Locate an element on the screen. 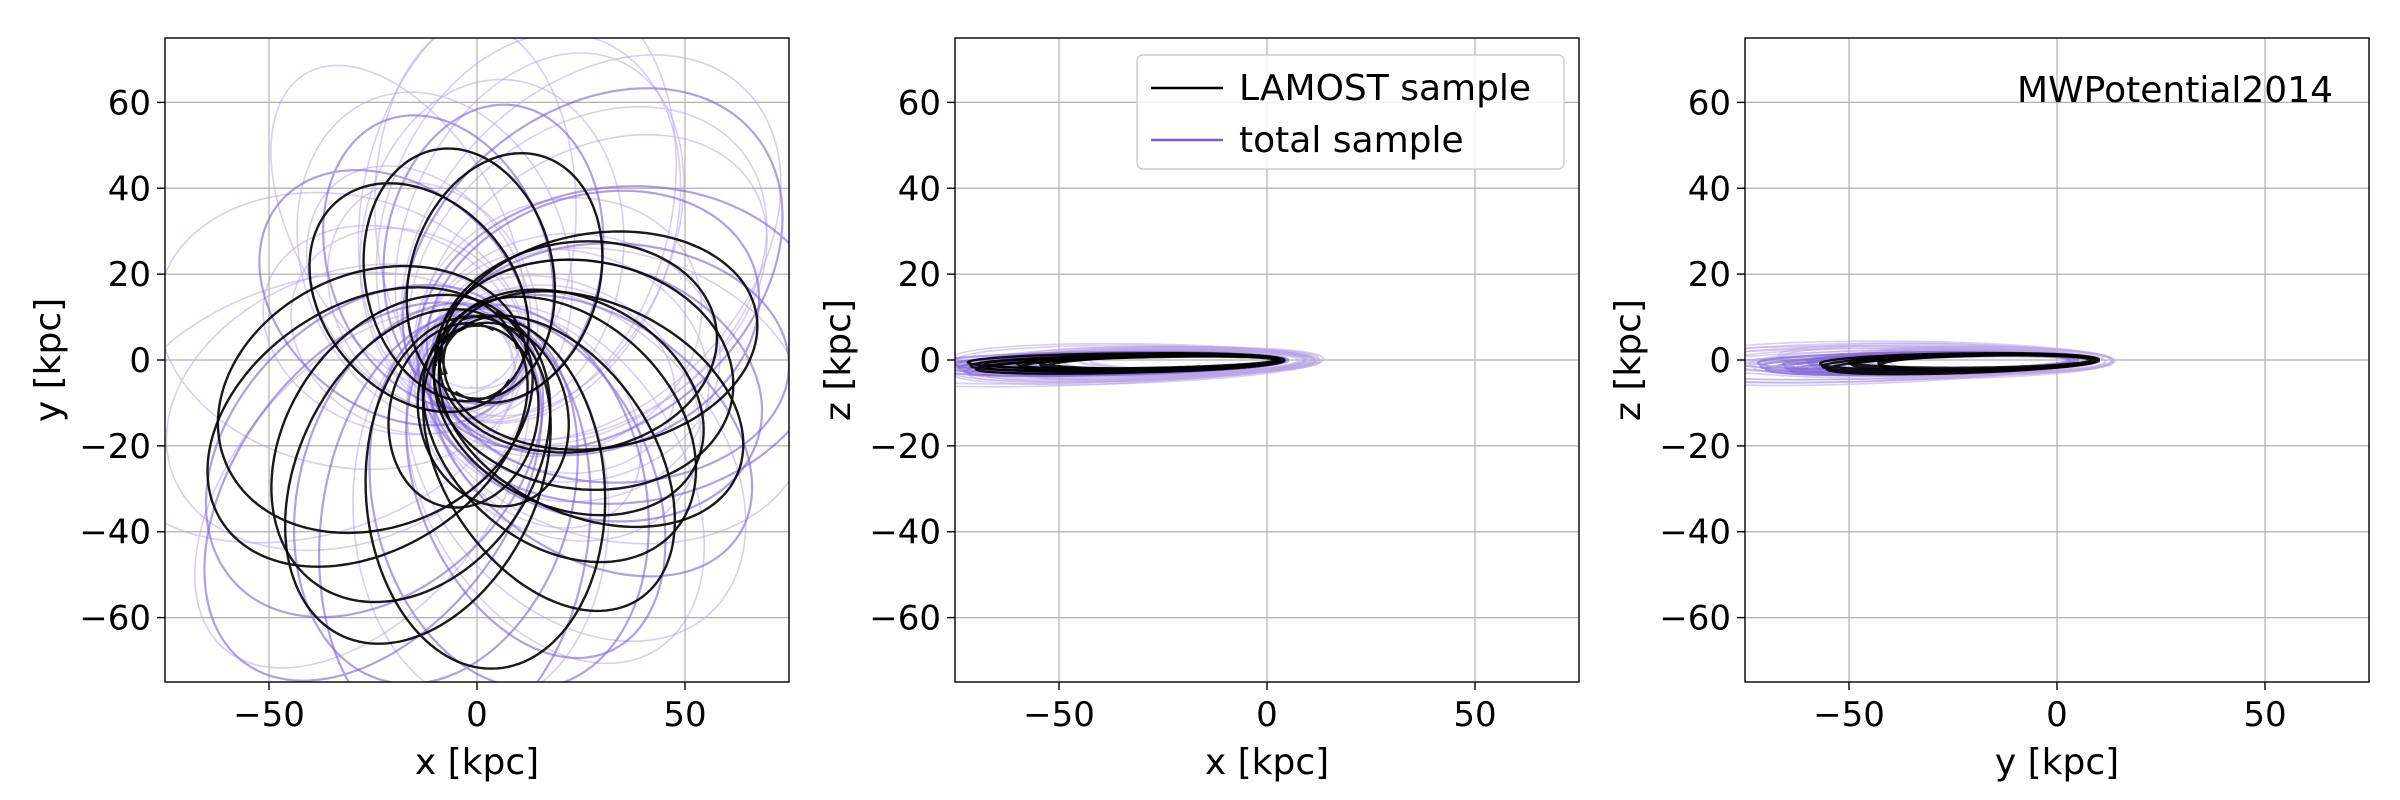 The width and height of the screenshot is (2400, 800). legend: LAMOST sample total sample is located at coordinates (1350, 112).